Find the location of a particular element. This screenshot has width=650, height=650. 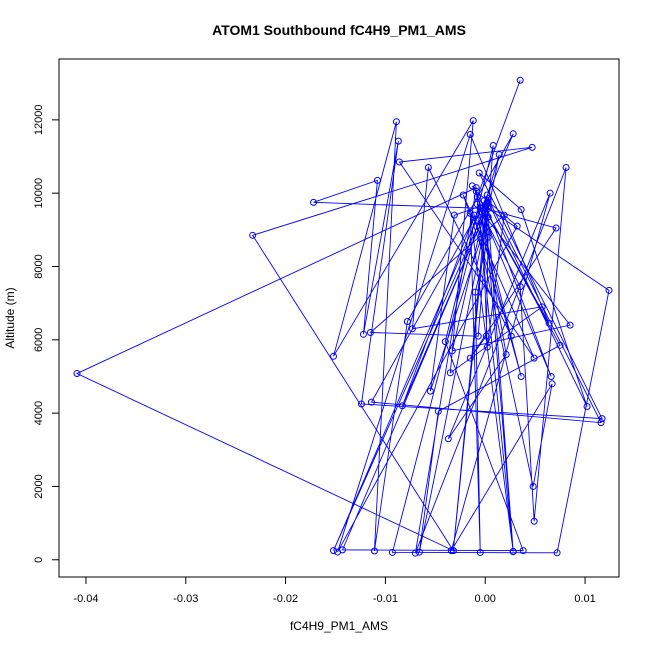

y-tick-label: 12000 is located at coordinates (39, 120).